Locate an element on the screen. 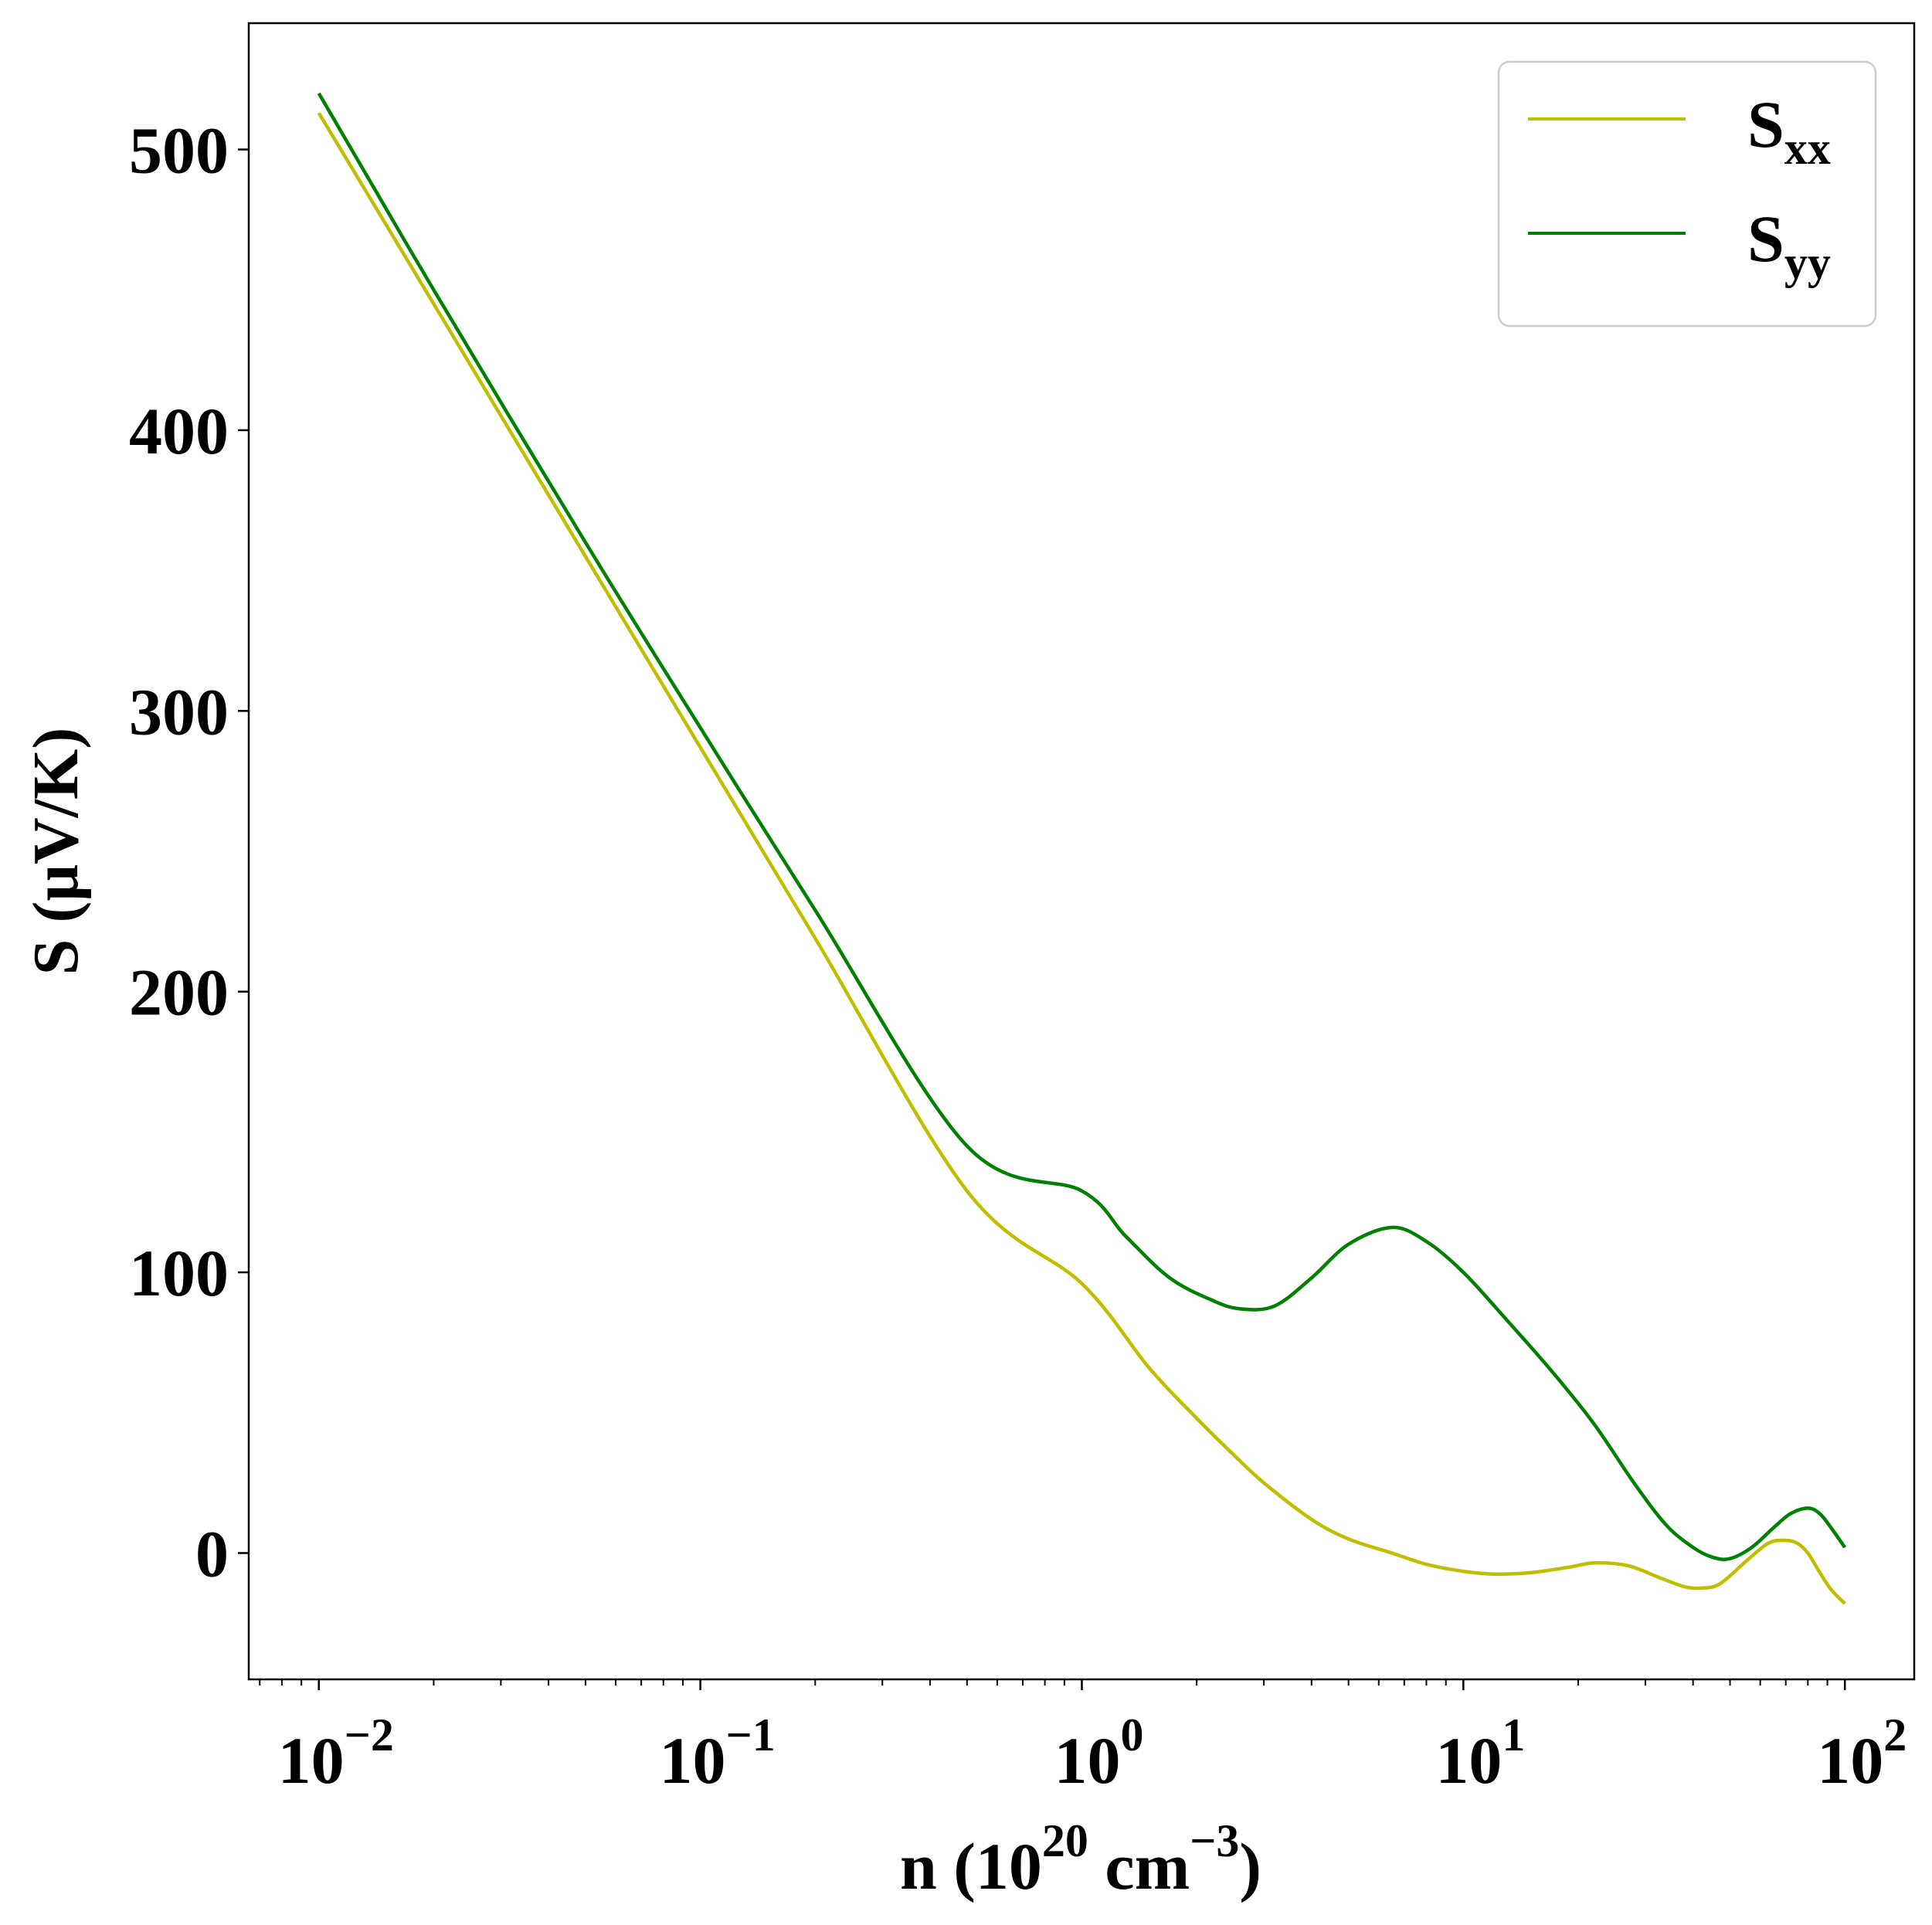  legend-box is located at coordinates (1687, 194).